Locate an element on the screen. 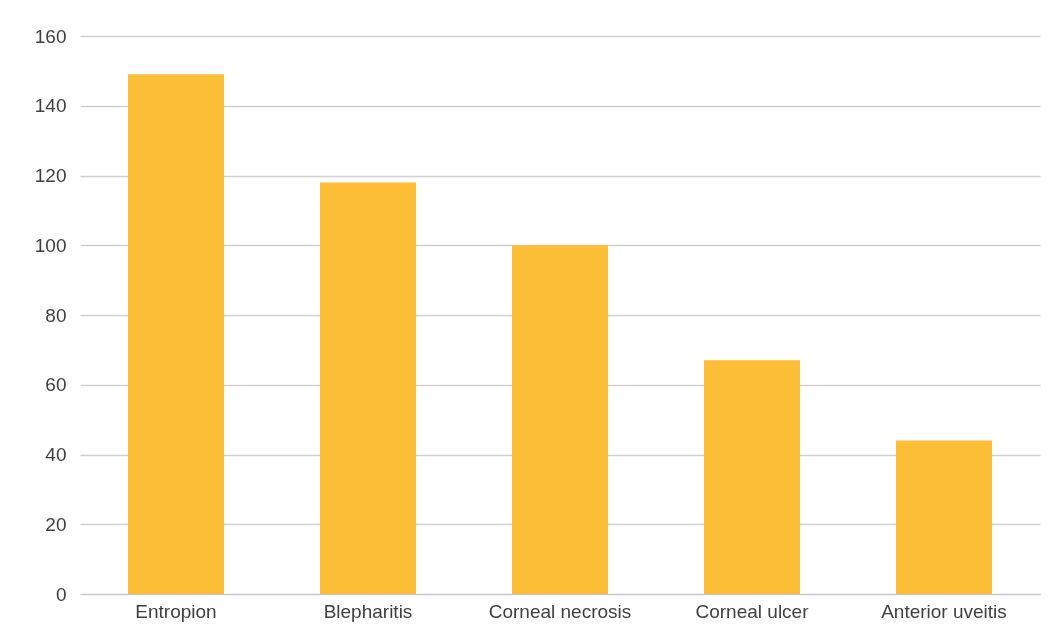 This screenshot has width=1051, height=634. y-tick-label: 0 is located at coordinates (61, 594).